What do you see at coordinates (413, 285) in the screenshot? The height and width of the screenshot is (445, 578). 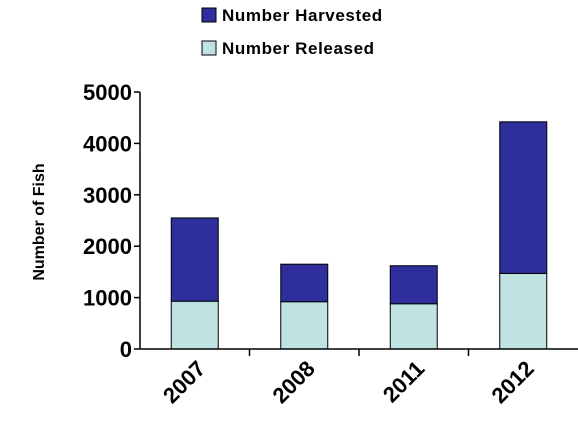 I see `bar-number-harvested-2011` at bounding box center [413, 285].